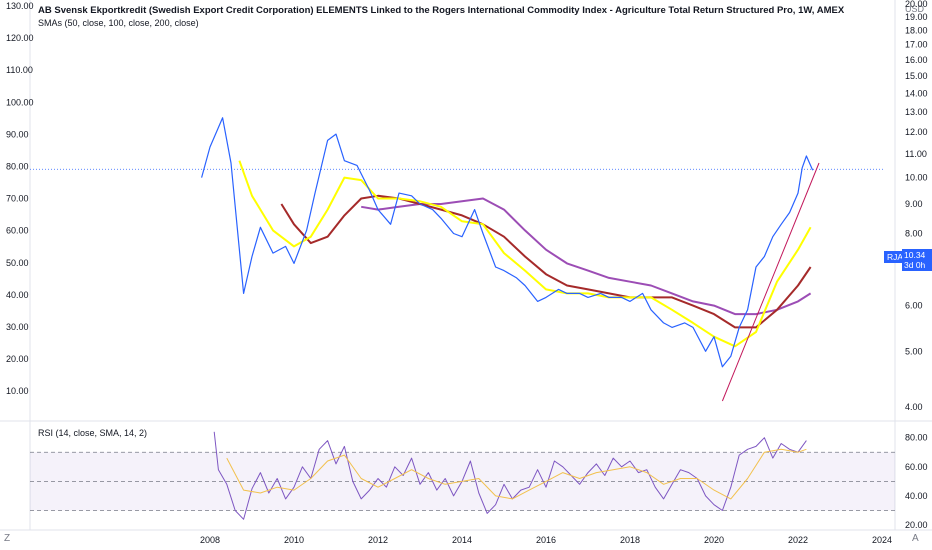 The height and width of the screenshot is (550, 932). I want to click on series-sma100, so click(546, 261).